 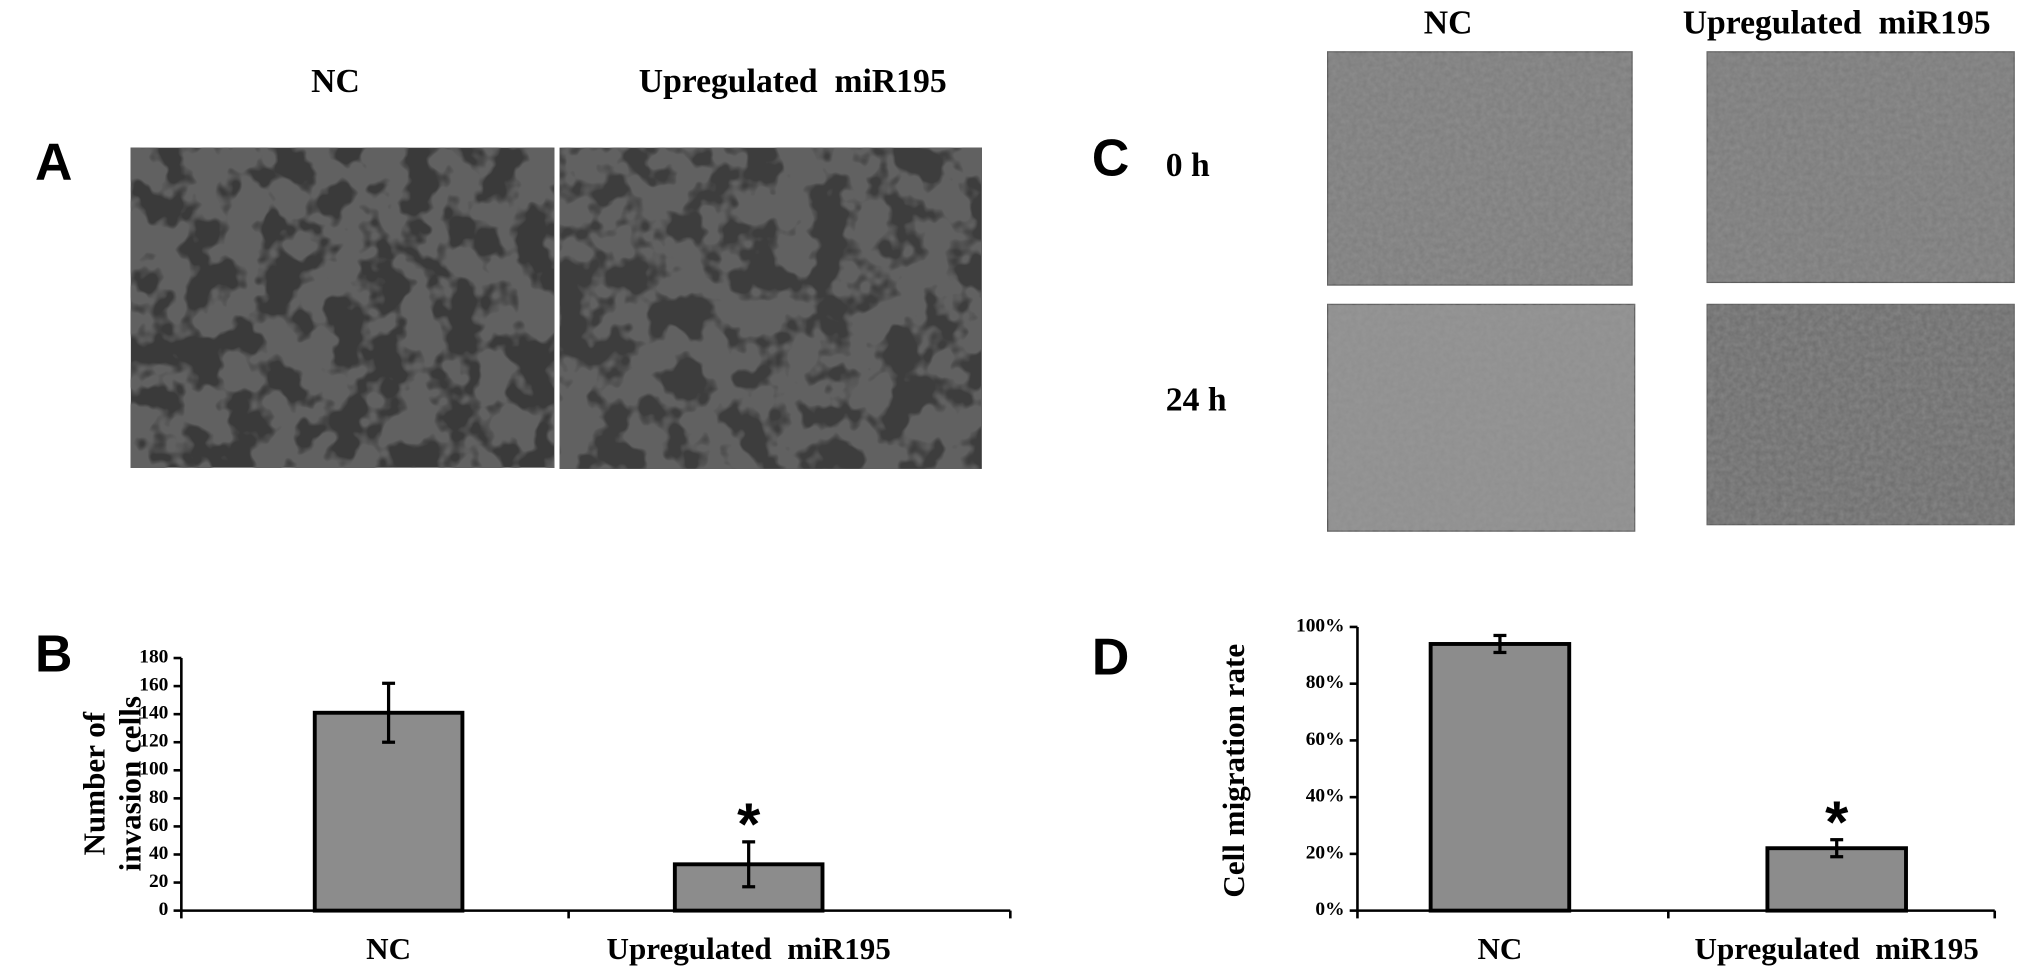 What do you see at coordinates (158, 853) in the screenshot?
I see `y-tick-label: 40` at bounding box center [158, 853].